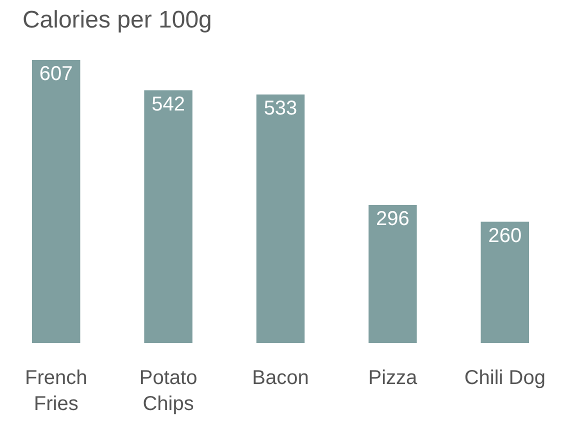 The width and height of the screenshot is (561, 427). What do you see at coordinates (280, 378) in the screenshot?
I see `x-tick-label: Bacon` at bounding box center [280, 378].